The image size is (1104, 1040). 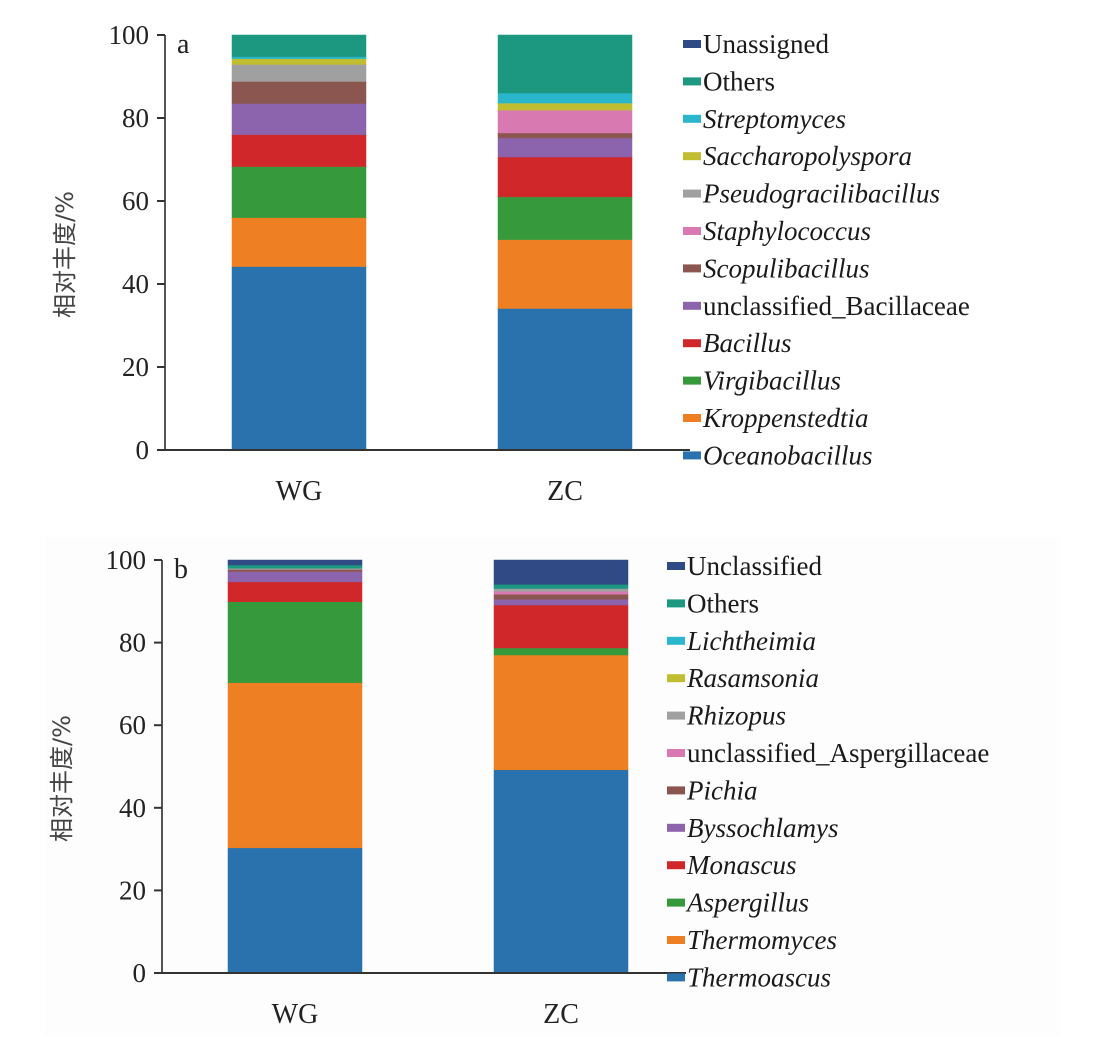 I want to click on legend-item: Virgibacillus, so click(x=762, y=381).